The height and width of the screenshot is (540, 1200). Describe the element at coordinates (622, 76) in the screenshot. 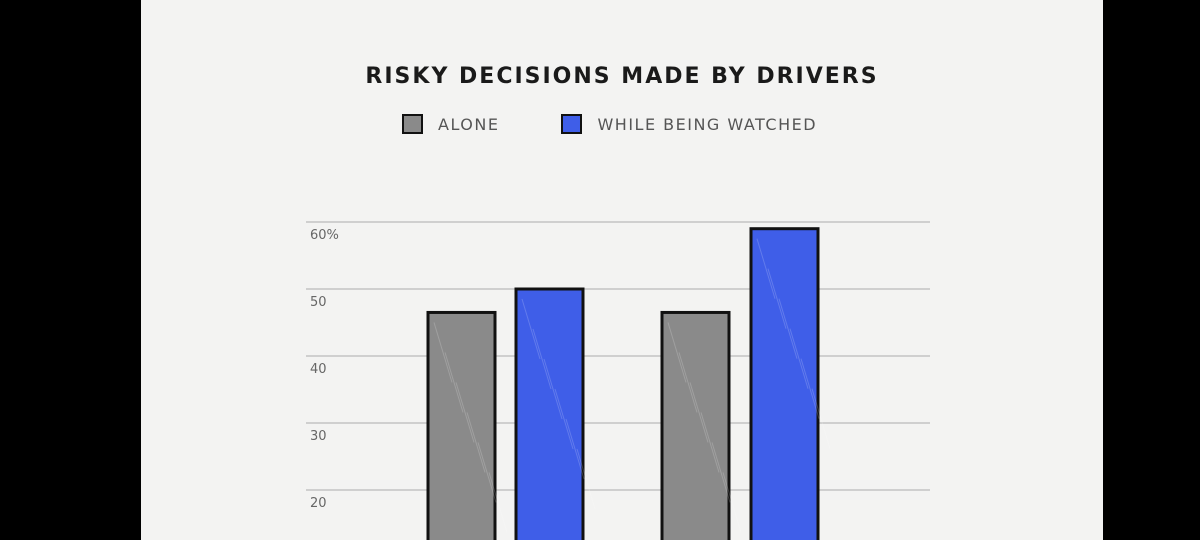

I see `chart-title: RISKY DECISIONS MADE BY DRIVERS` at that location.